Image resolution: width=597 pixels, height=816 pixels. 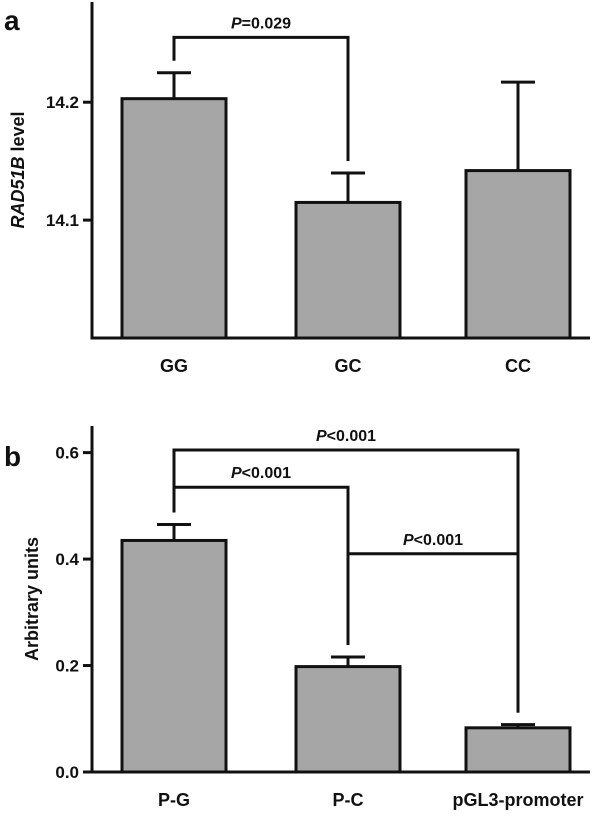 I want to click on x-category-label: CC, so click(x=518, y=366).